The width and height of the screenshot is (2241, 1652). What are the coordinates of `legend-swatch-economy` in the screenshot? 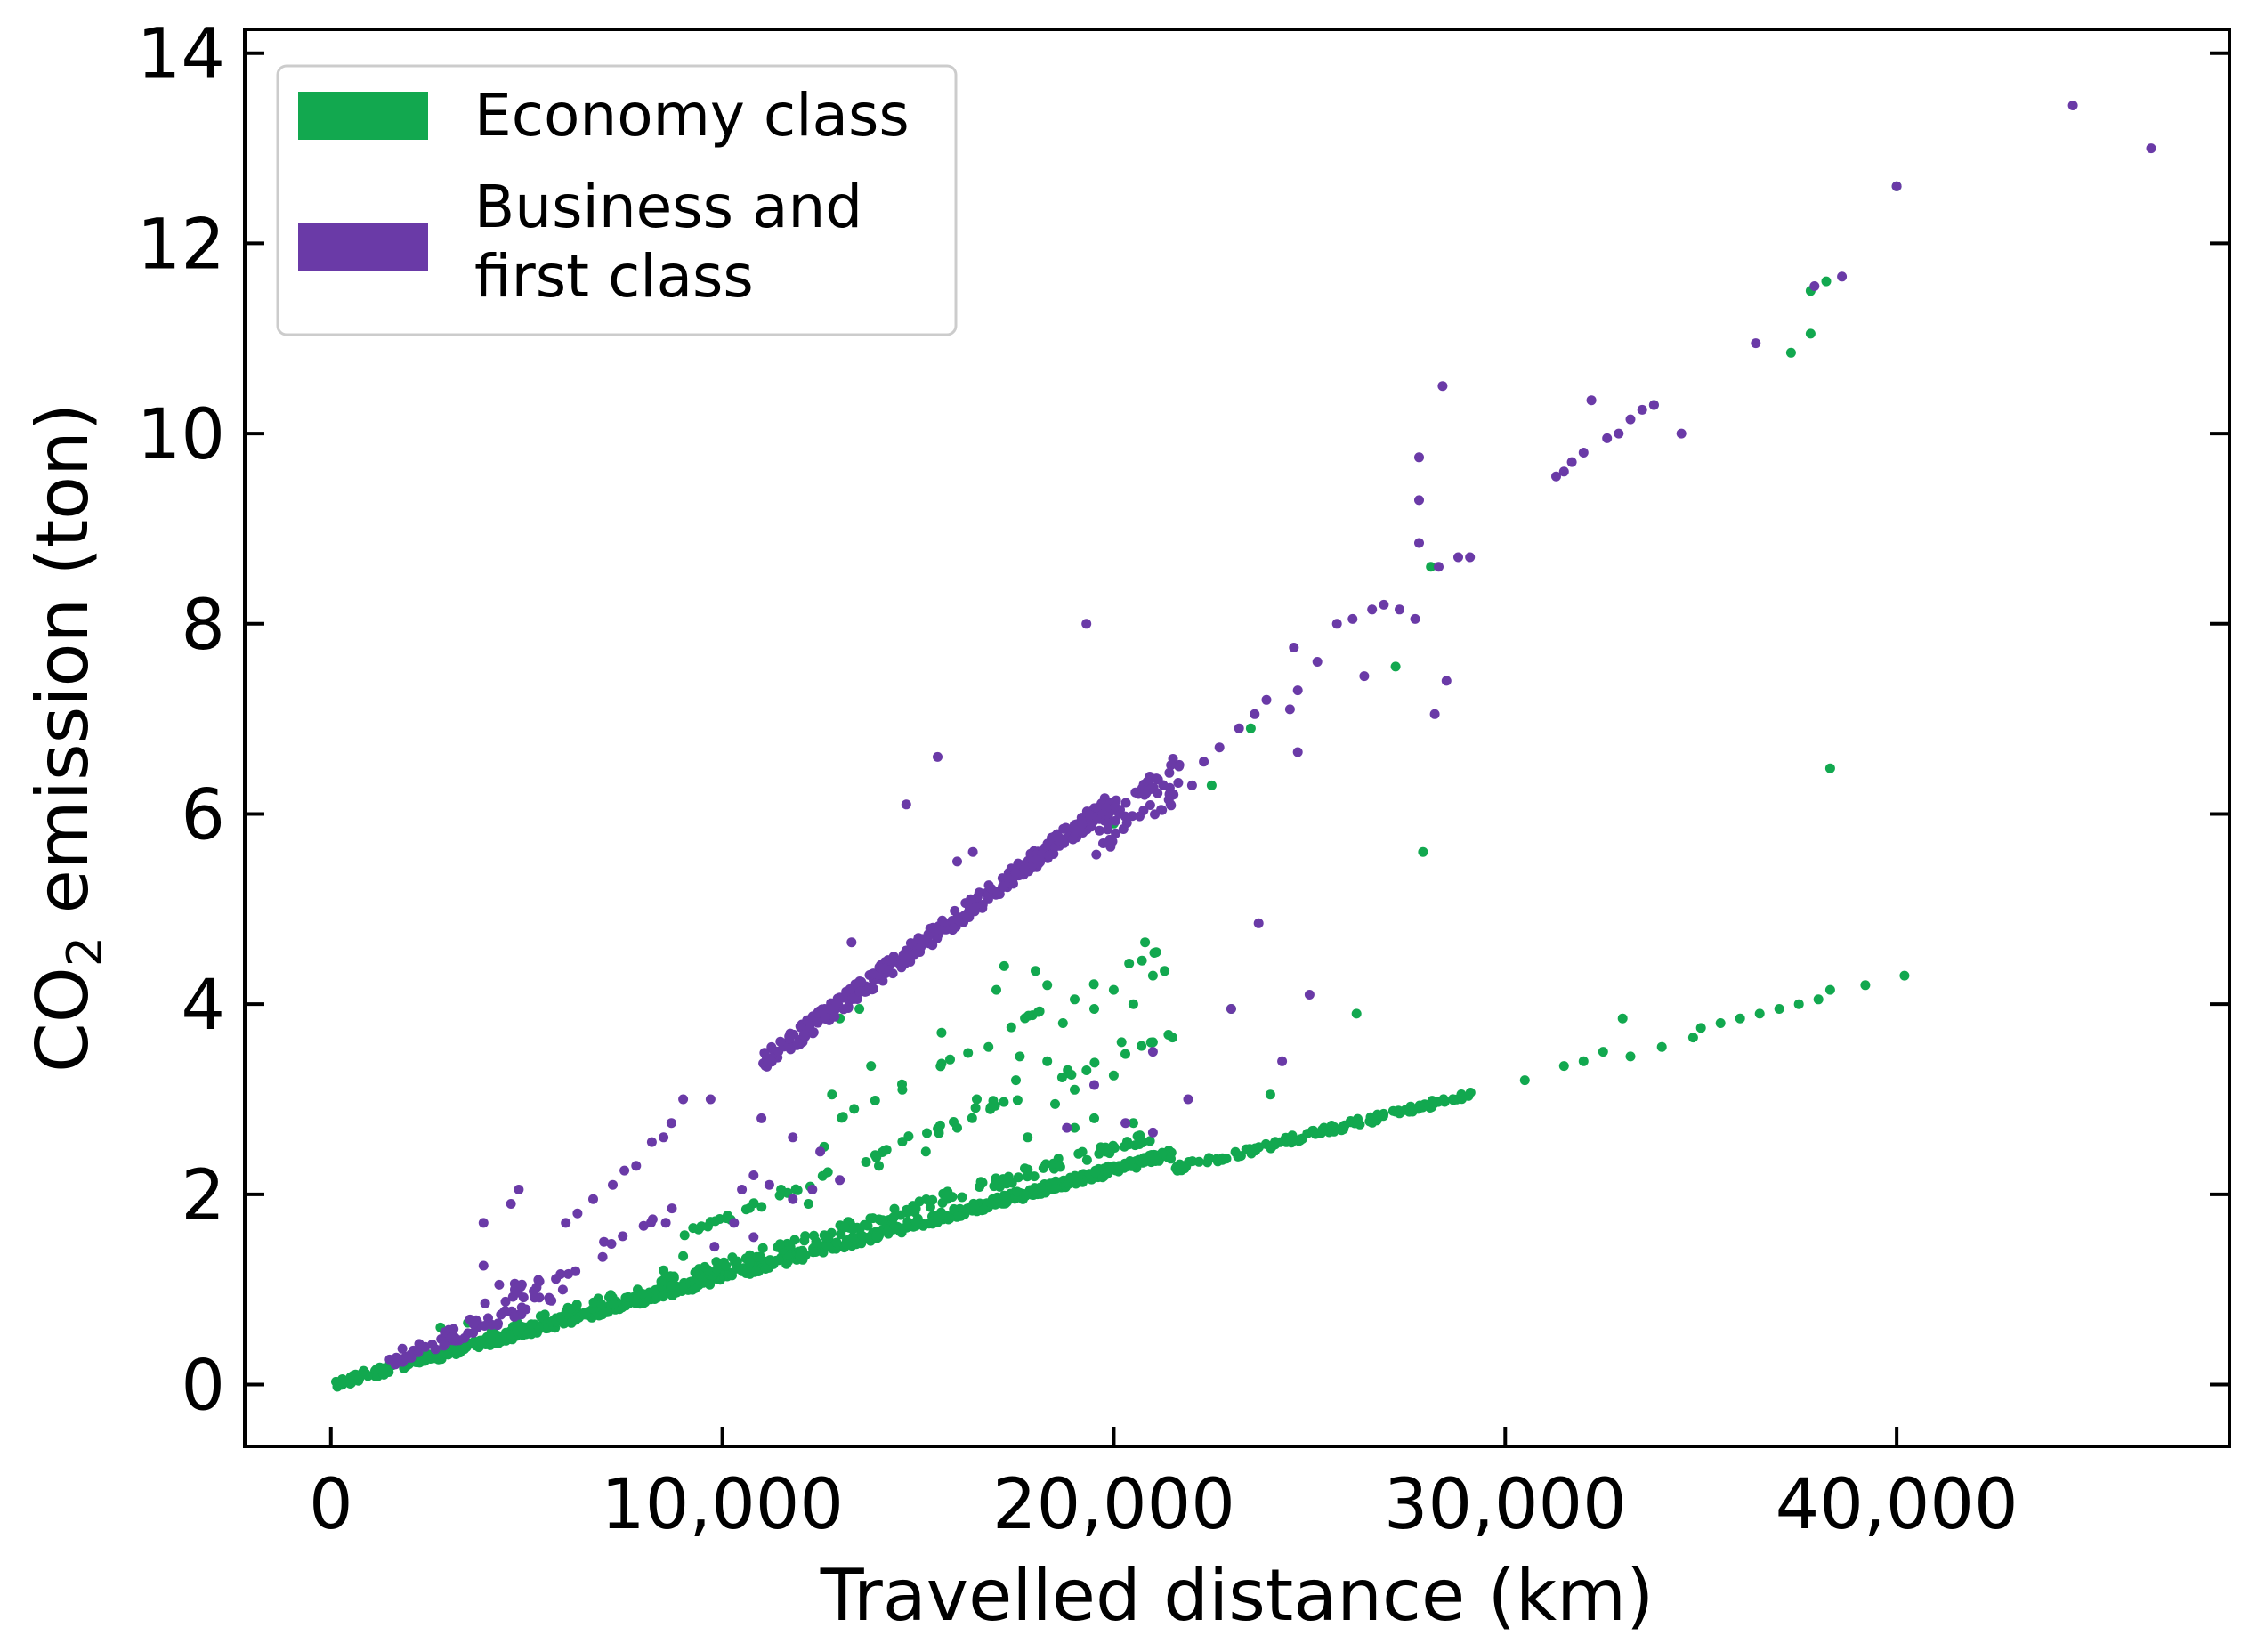 It's located at (363, 116).